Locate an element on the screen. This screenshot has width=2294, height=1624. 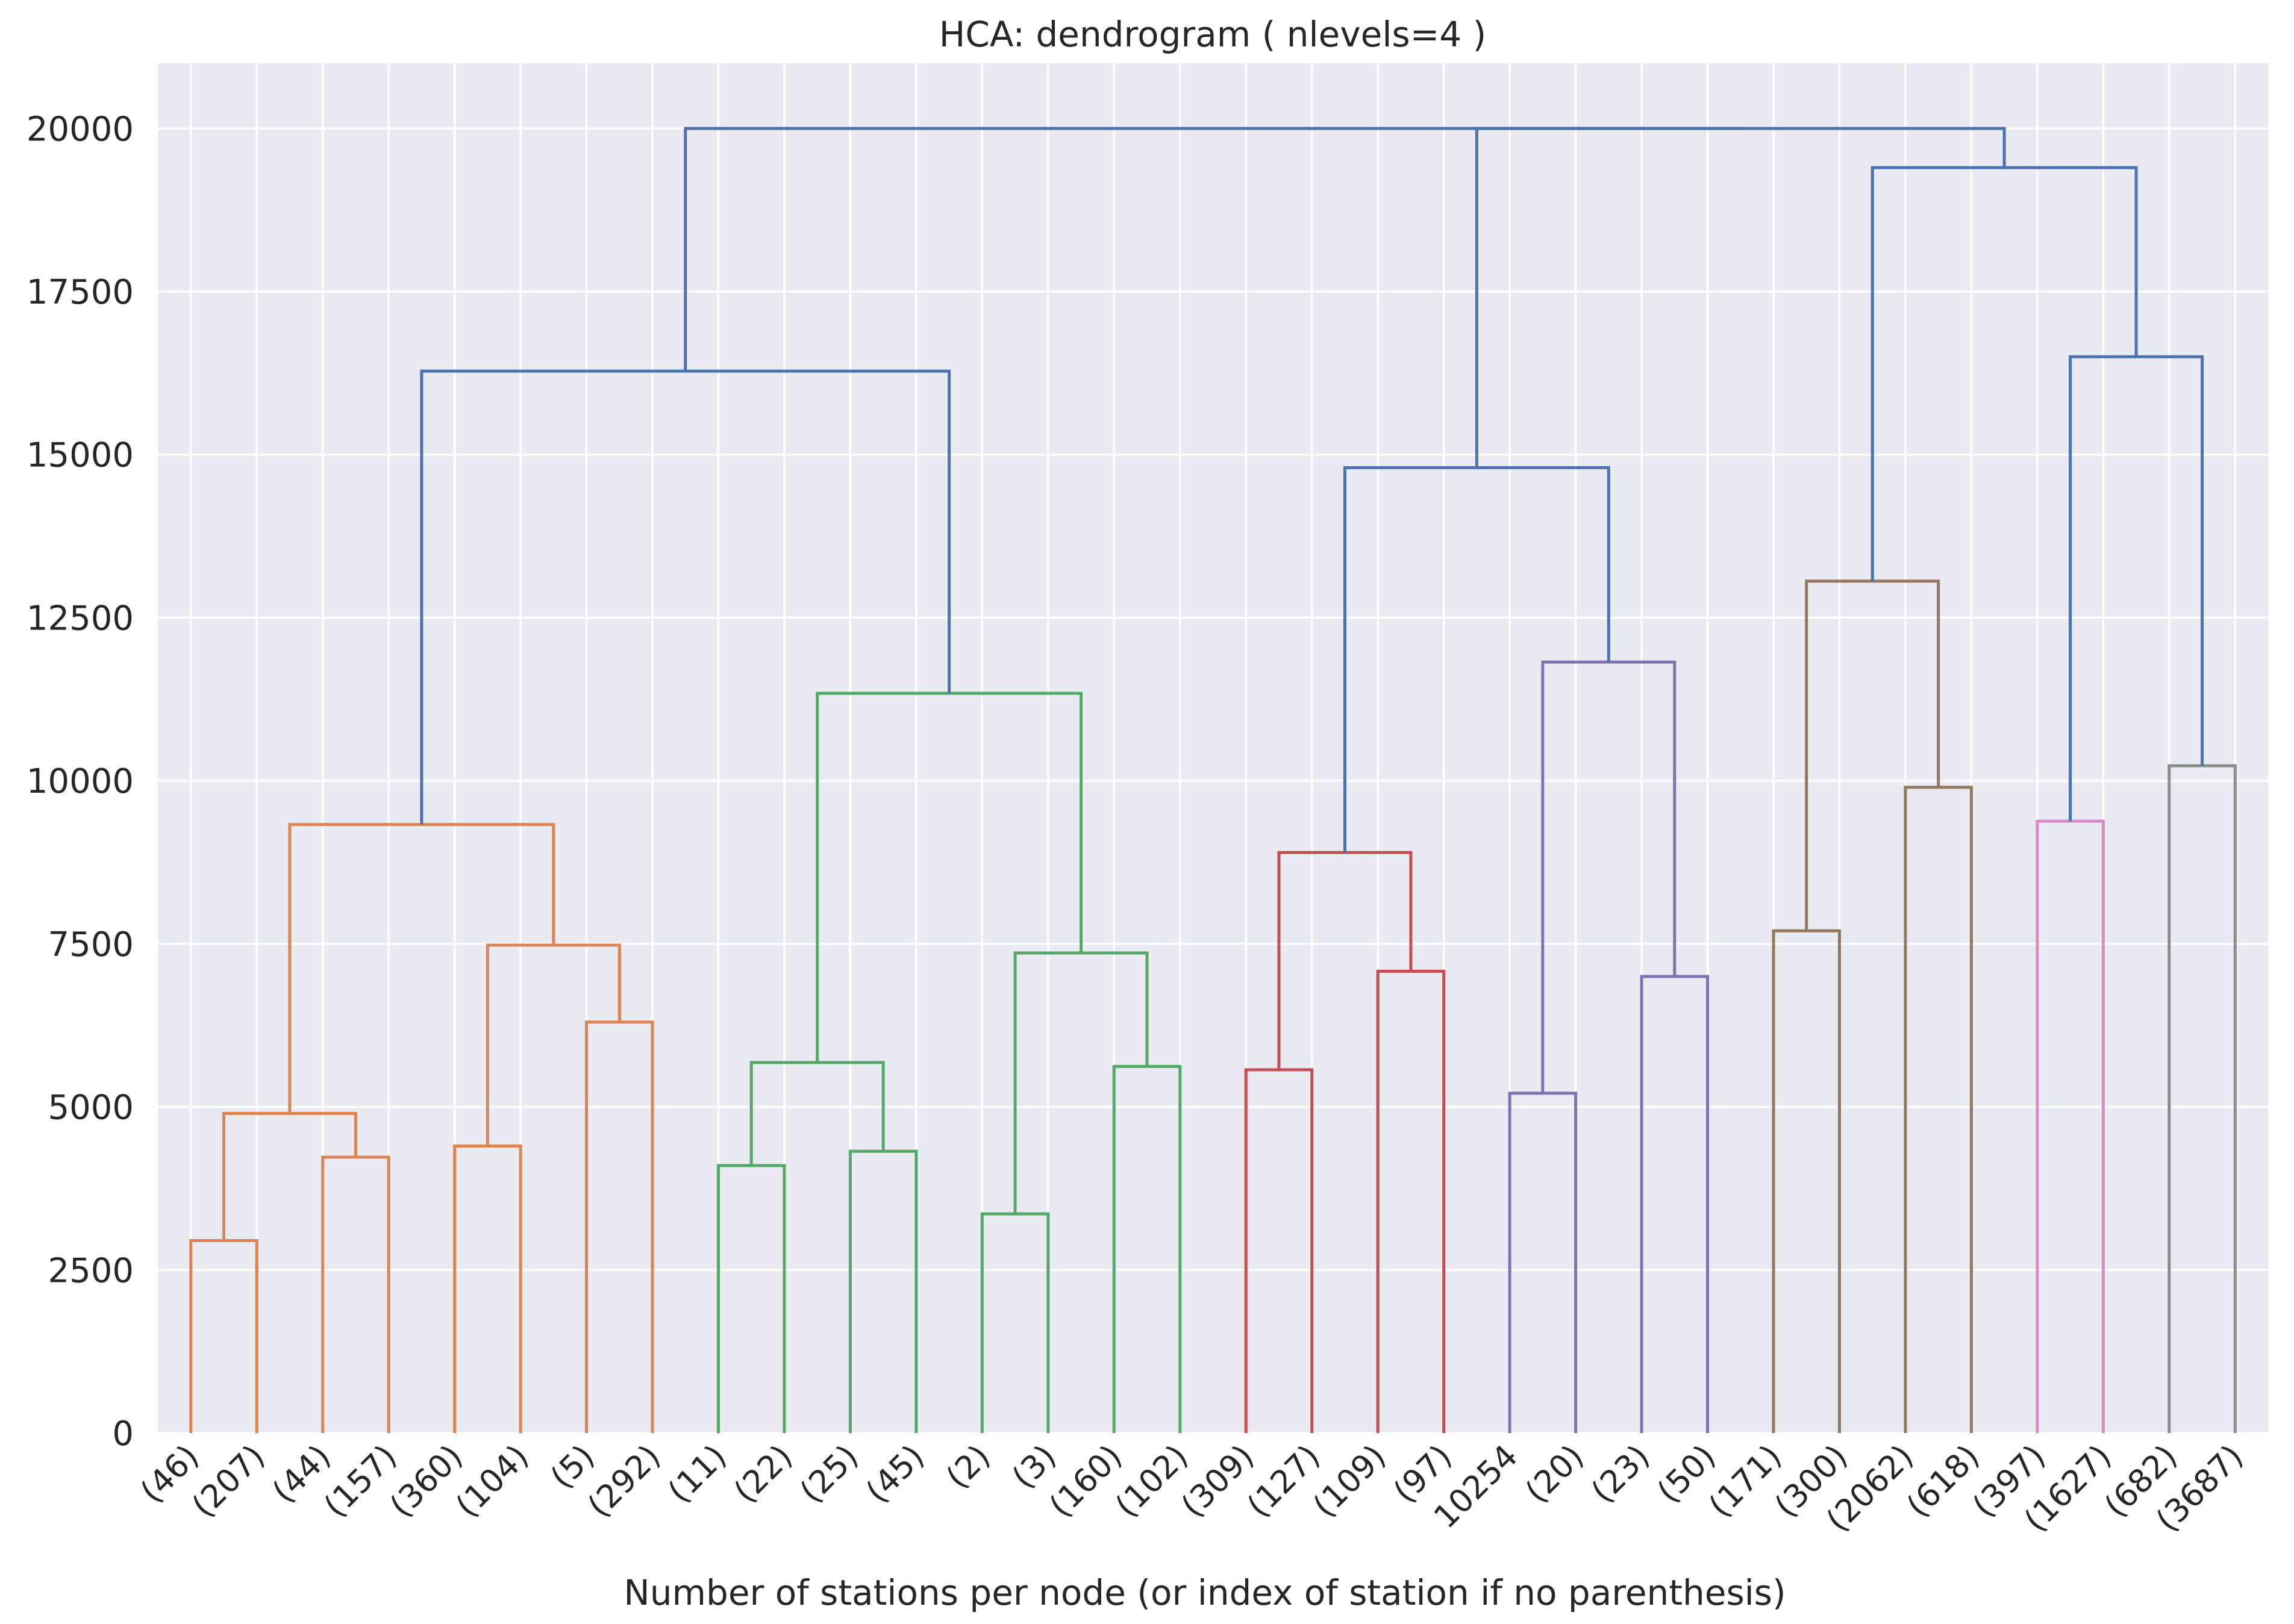
x-tick-label: (360) is located at coordinates (426, 1482).